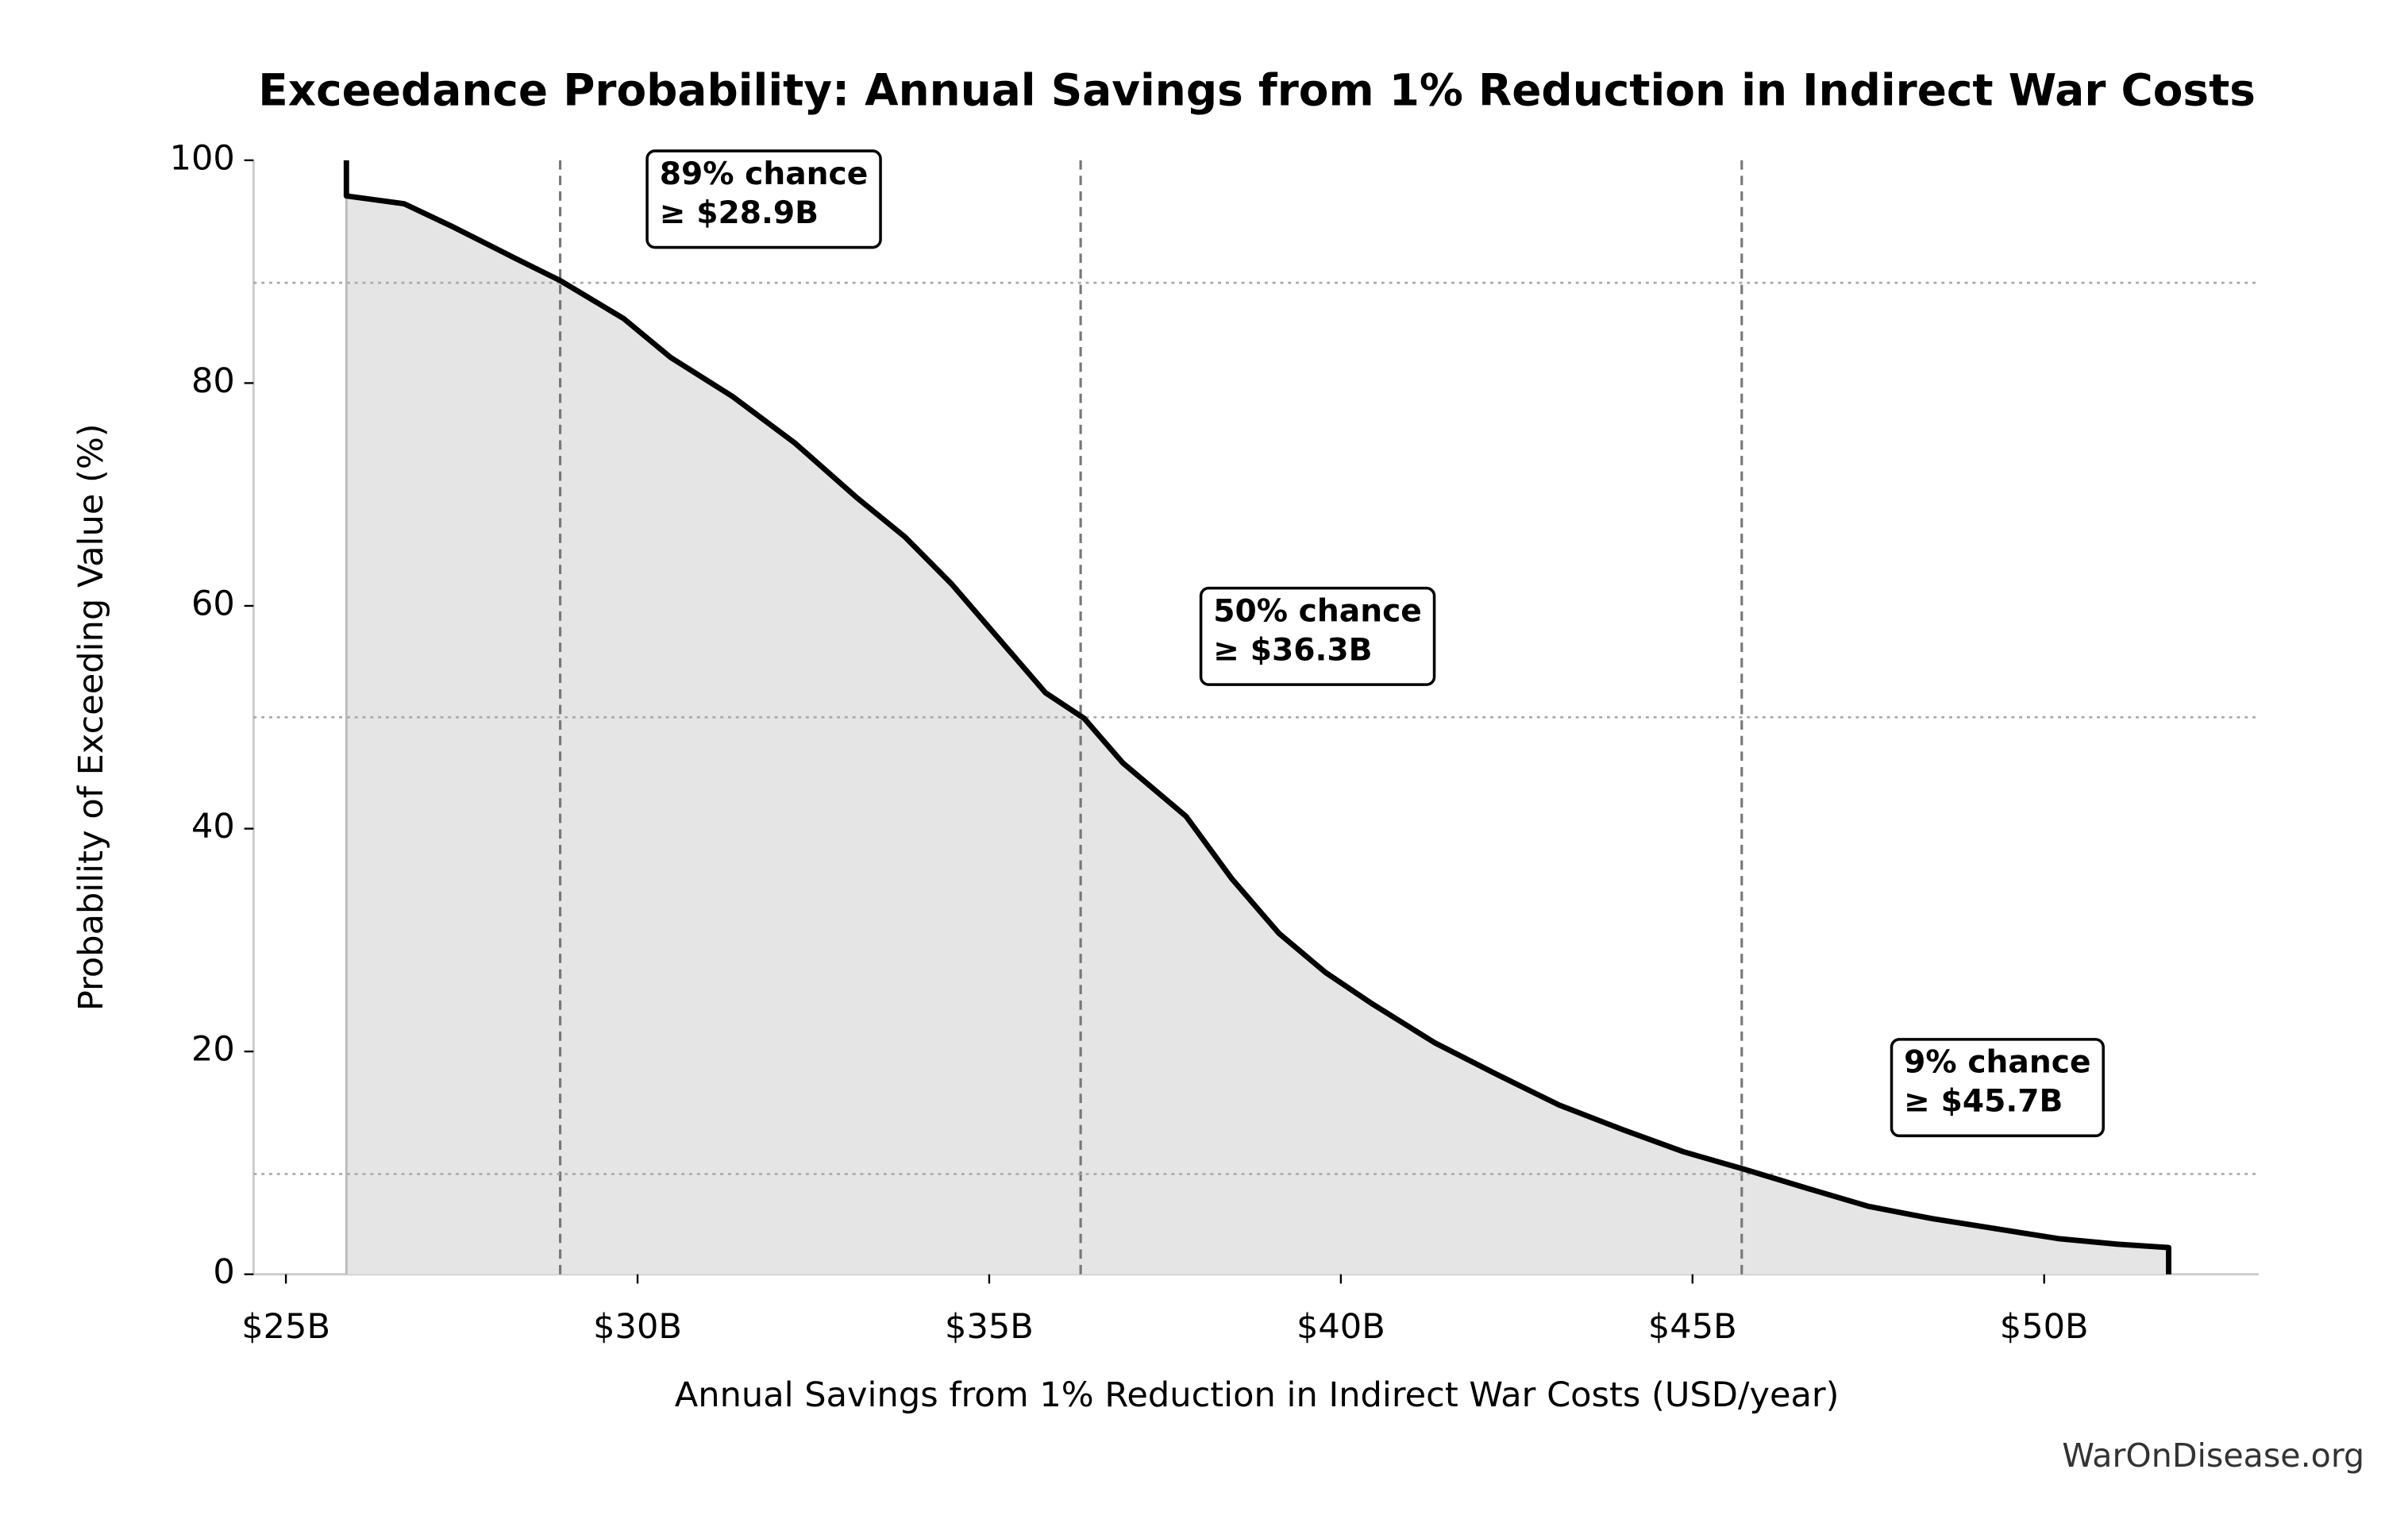 This screenshot has width=2408, height=1531. What do you see at coordinates (213, 603) in the screenshot?
I see `y-tick-label: 60` at bounding box center [213, 603].